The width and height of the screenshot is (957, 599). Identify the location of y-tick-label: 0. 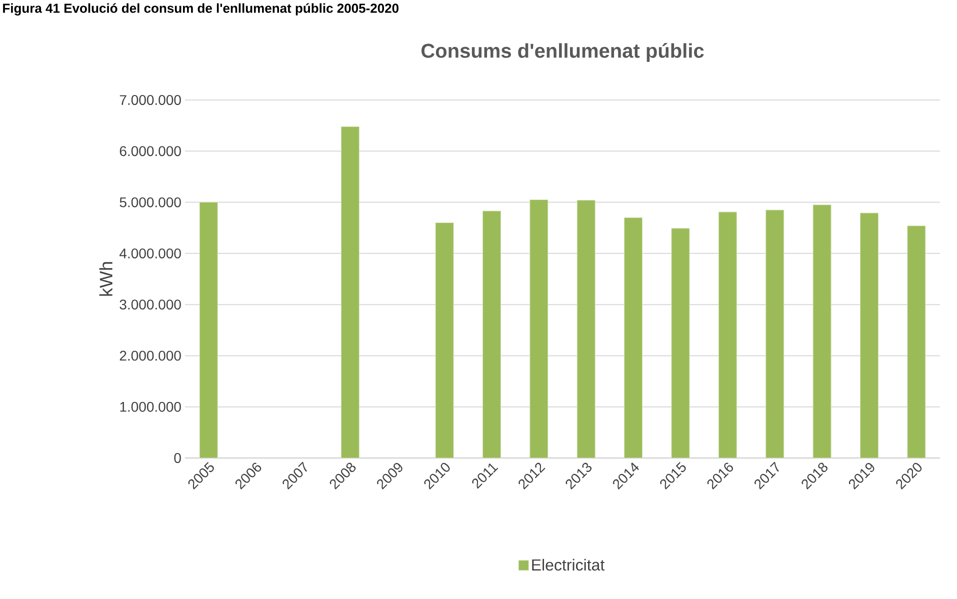
(177, 458).